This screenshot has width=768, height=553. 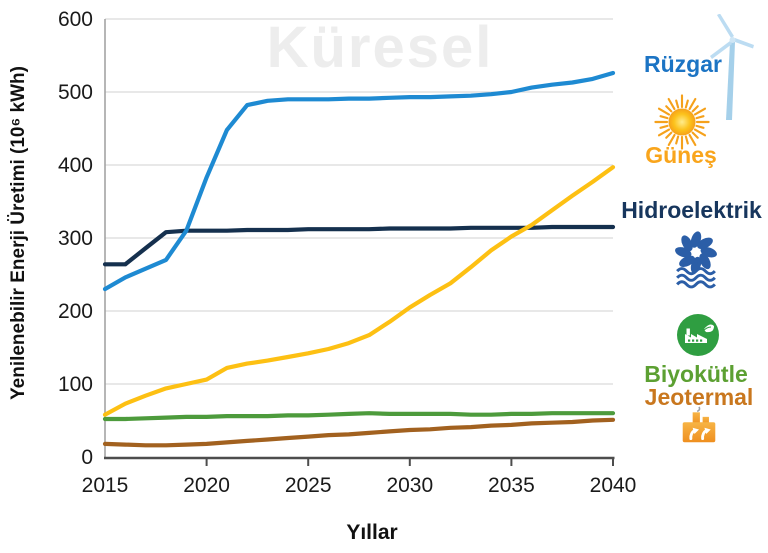 What do you see at coordinates (75, 311) in the screenshot?
I see `y-tick-label: 200` at bounding box center [75, 311].